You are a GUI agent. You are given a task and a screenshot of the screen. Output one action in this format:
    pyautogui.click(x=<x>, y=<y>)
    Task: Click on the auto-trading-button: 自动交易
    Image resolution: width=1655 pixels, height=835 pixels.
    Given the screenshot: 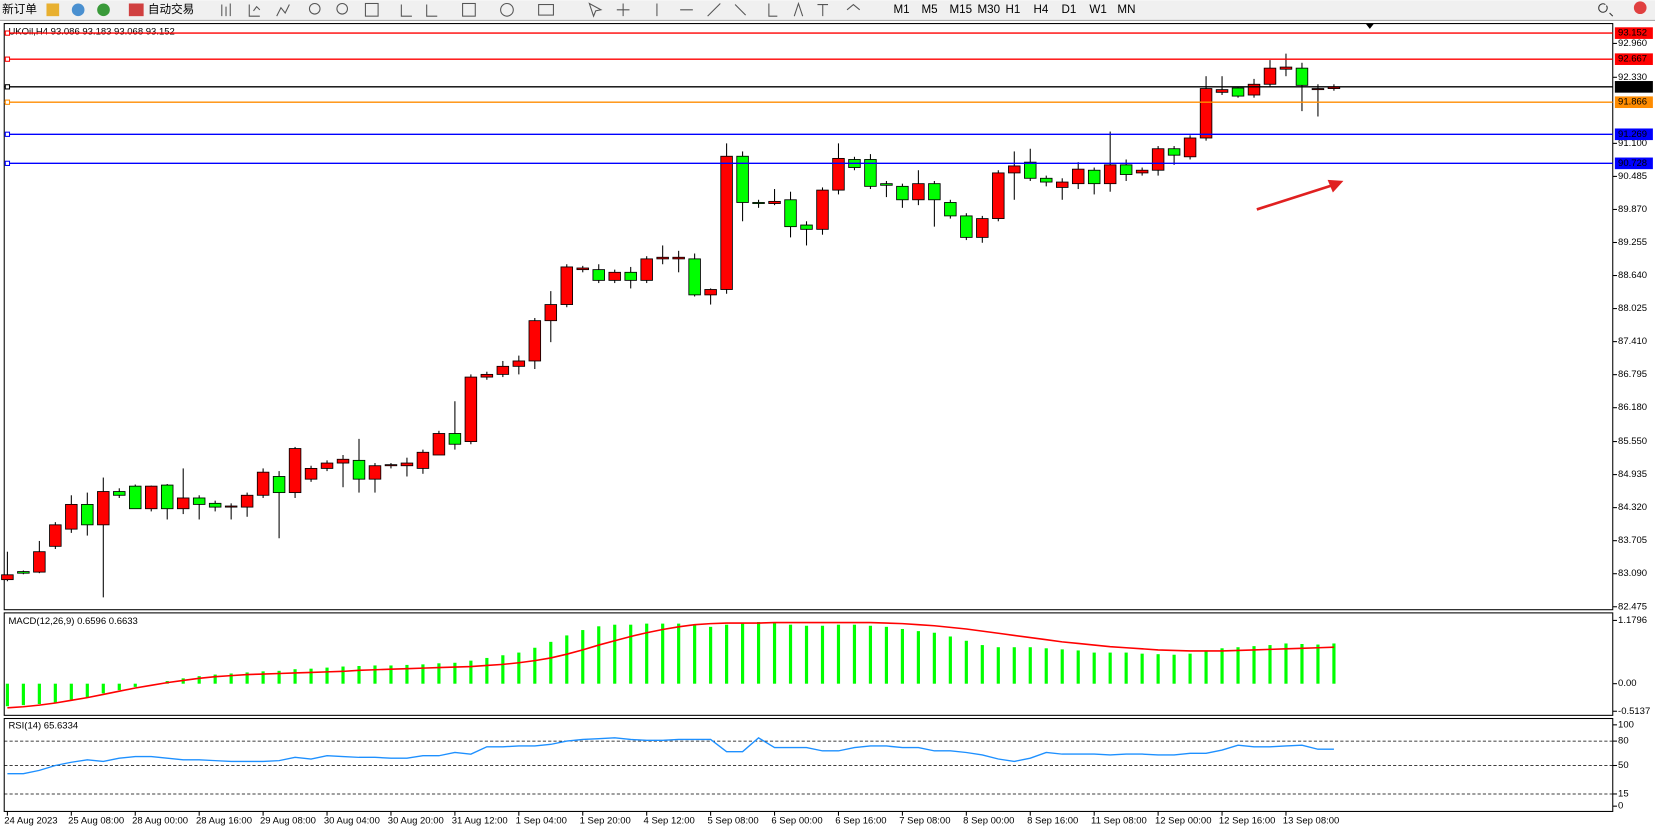 What is the action you would take?
    pyautogui.click(x=171, y=9)
    